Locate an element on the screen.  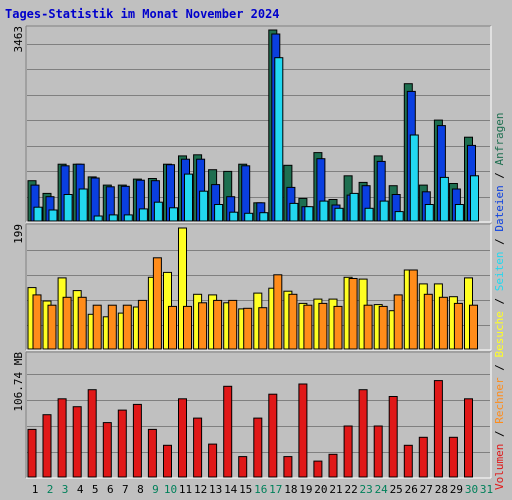
y-max-label: 3463 is located at coordinates (18, 39).